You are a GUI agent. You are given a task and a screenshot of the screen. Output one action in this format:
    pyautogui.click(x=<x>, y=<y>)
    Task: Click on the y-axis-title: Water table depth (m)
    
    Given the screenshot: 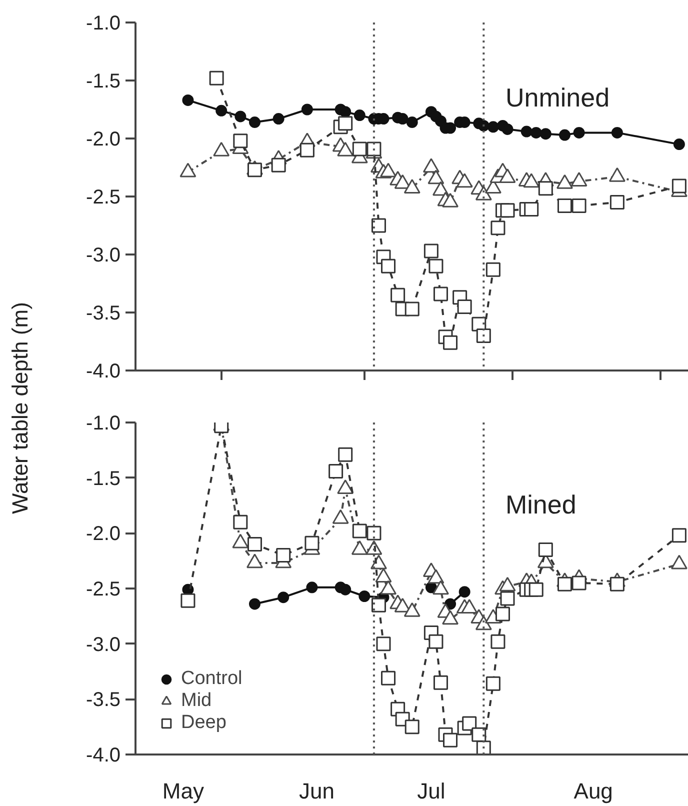 What is the action you would take?
    pyautogui.click(x=20, y=408)
    